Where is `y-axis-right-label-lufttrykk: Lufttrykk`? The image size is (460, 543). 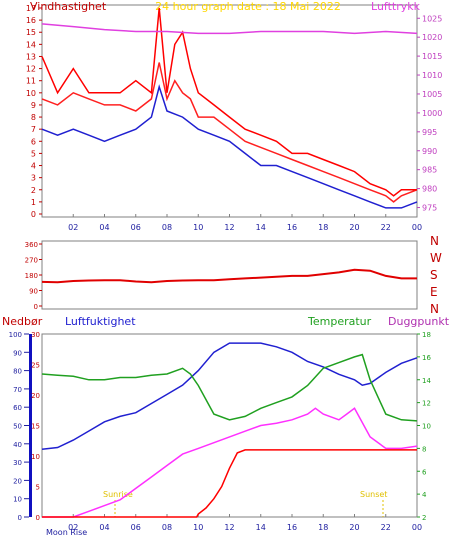 y-axis-right-label-lufttrykk: Lufttrykk is located at coordinates (396, 6).